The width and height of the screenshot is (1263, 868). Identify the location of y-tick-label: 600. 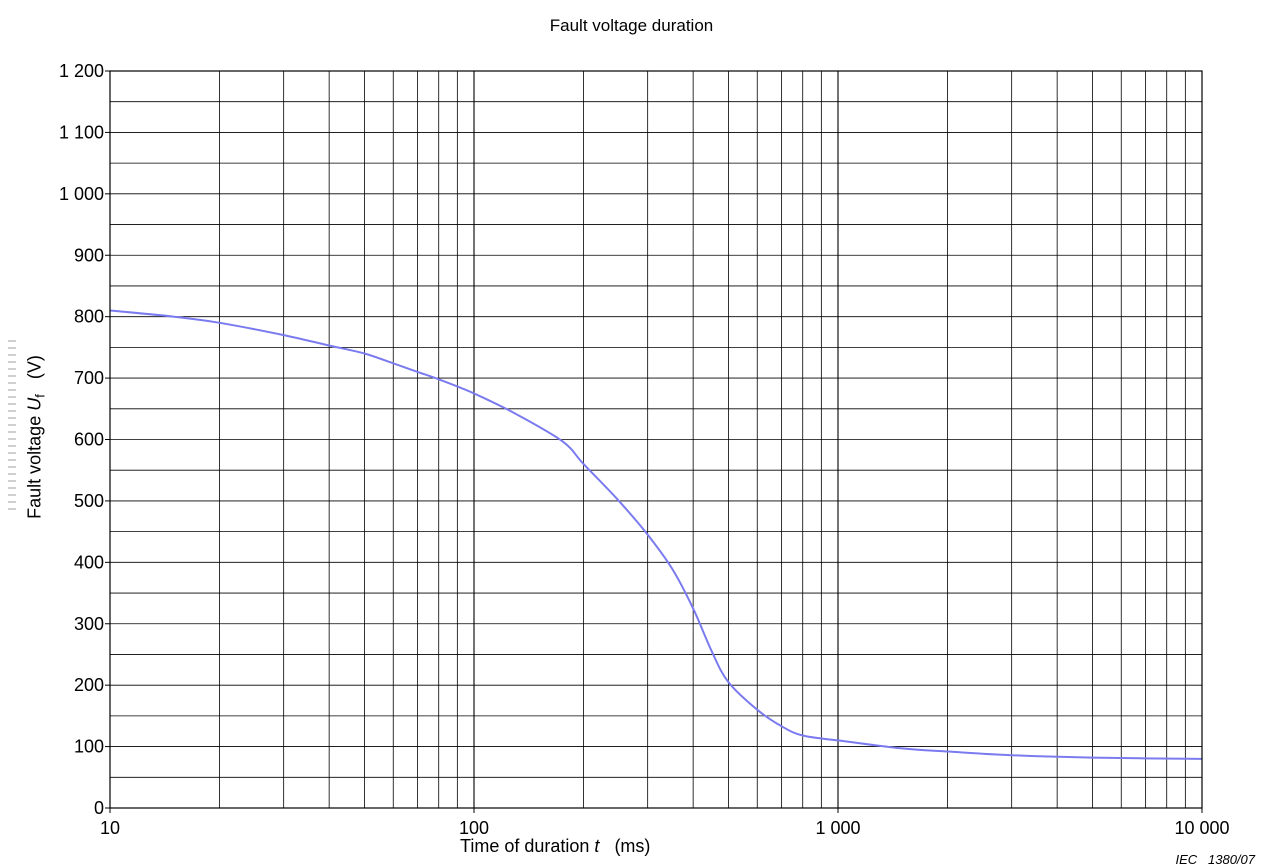
(89, 440).